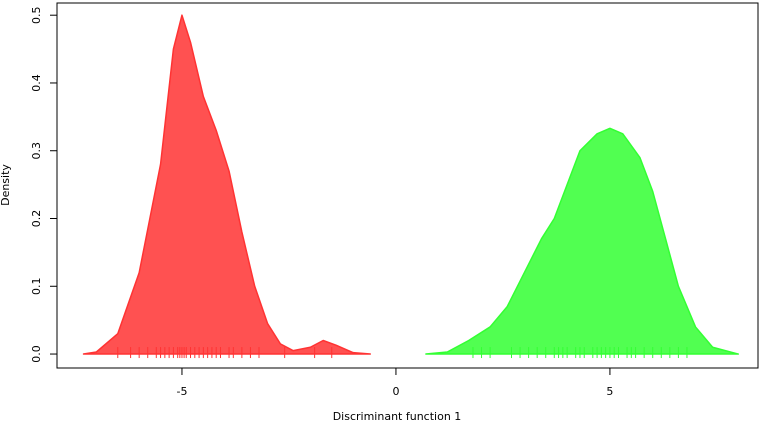 The height and width of the screenshot is (423, 767). What do you see at coordinates (6, 185) in the screenshot?
I see `y-axis-label: Density` at bounding box center [6, 185].